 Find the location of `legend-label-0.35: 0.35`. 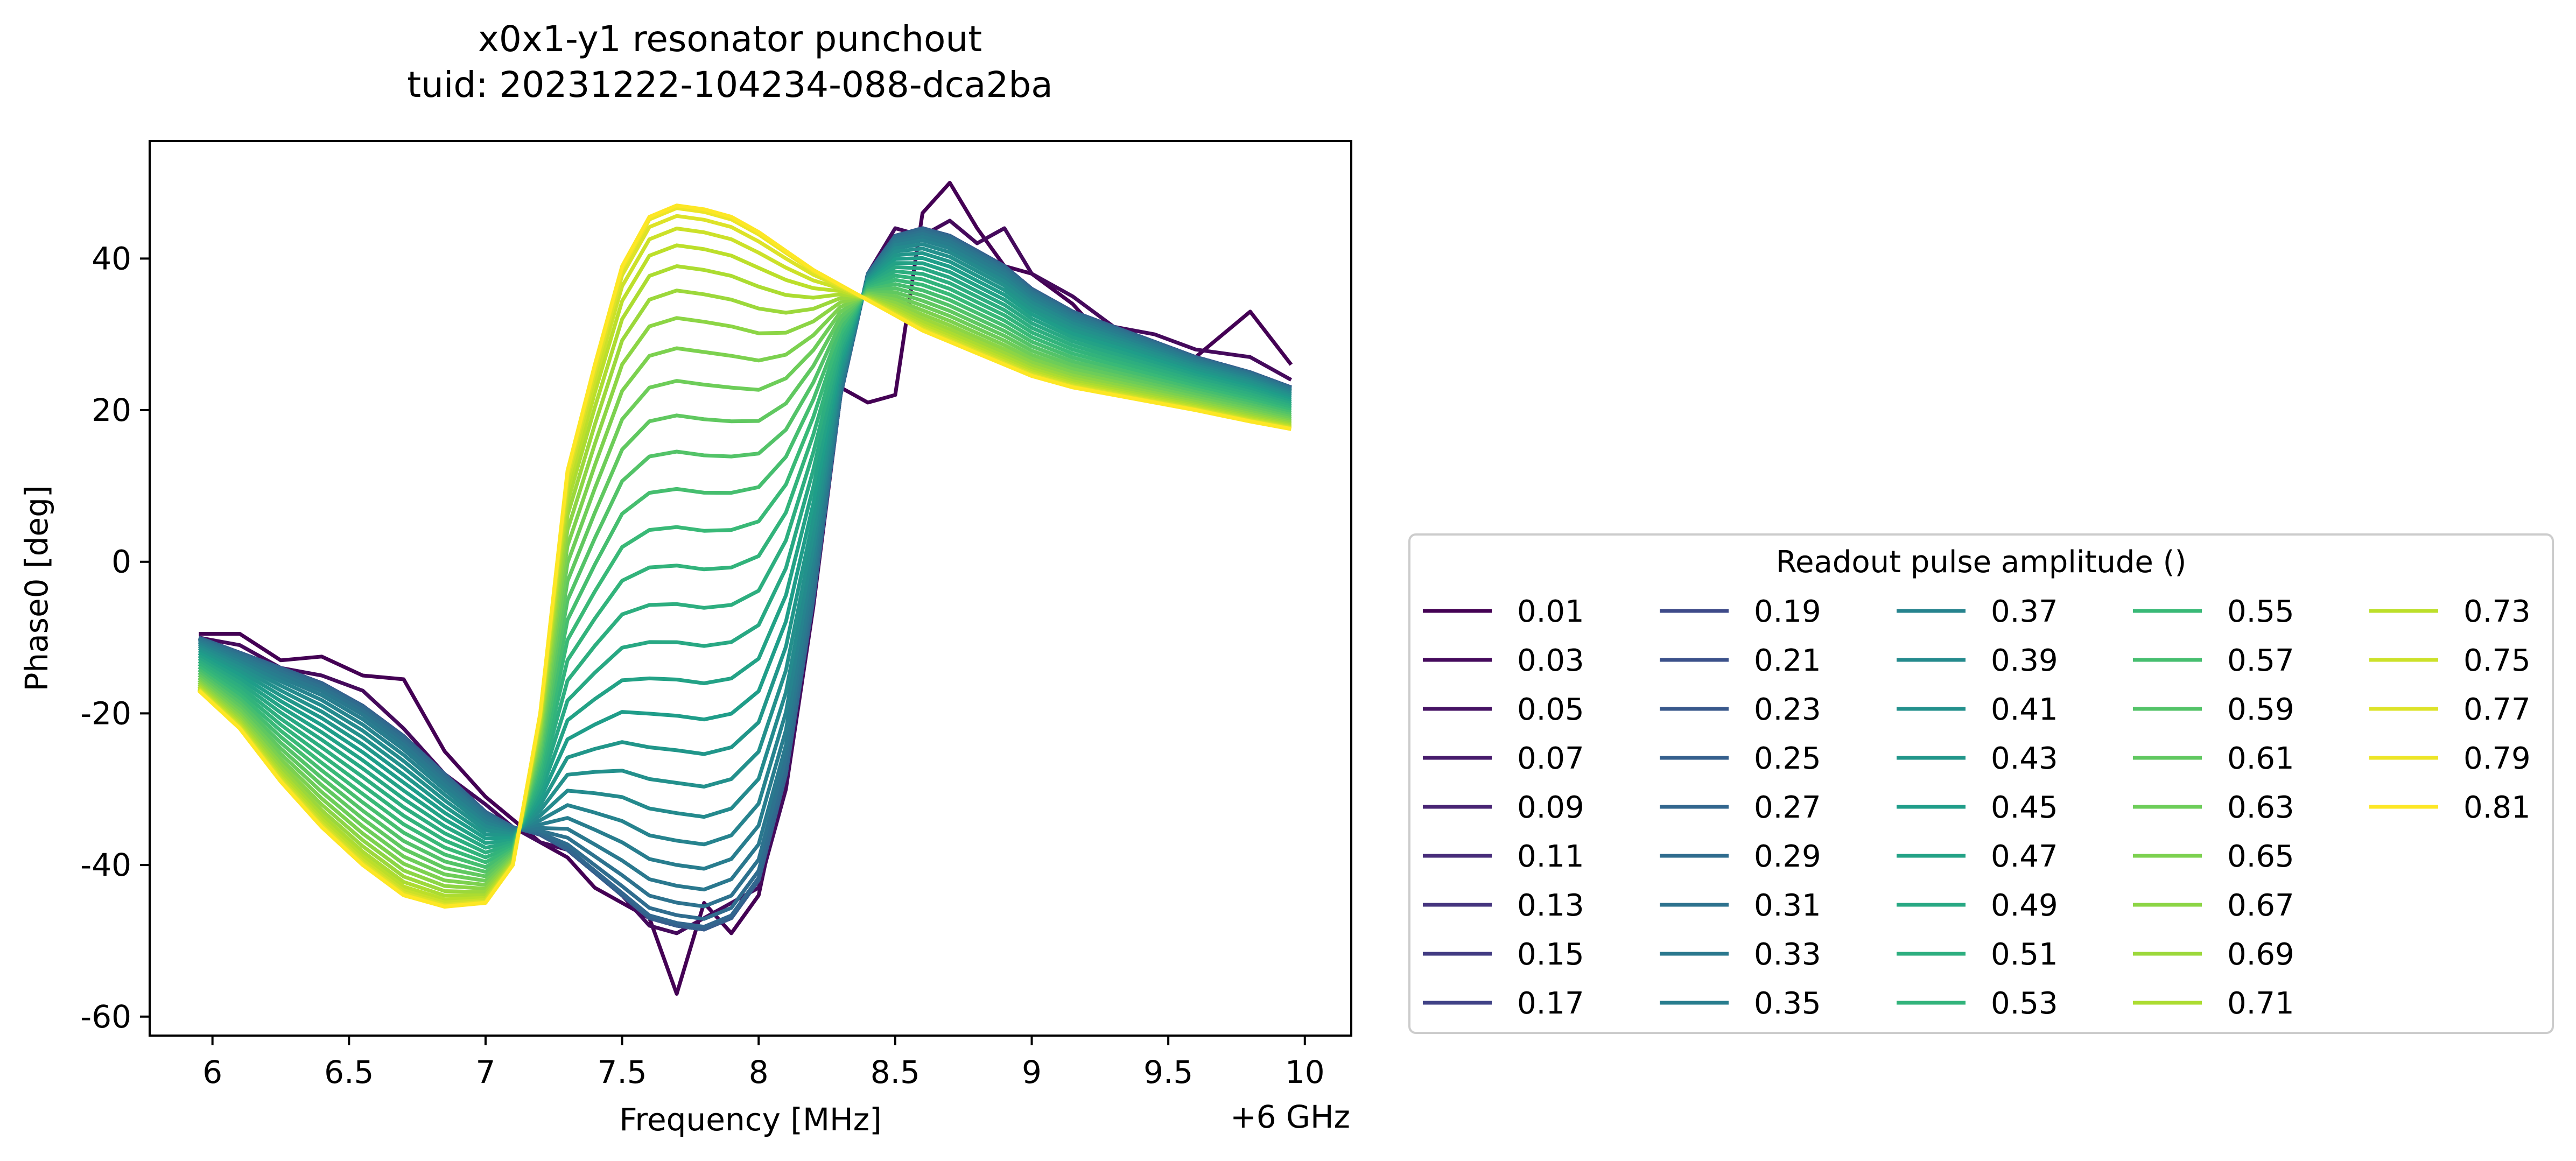

legend-label-0.35: 0.35 is located at coordinates (1787, 1003).